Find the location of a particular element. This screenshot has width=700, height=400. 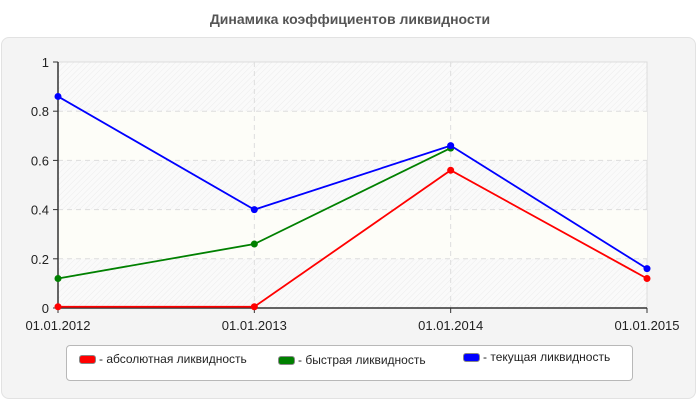

chart-title: Динамика коэффициентов ликвидности is located at coordinates (350, 19).